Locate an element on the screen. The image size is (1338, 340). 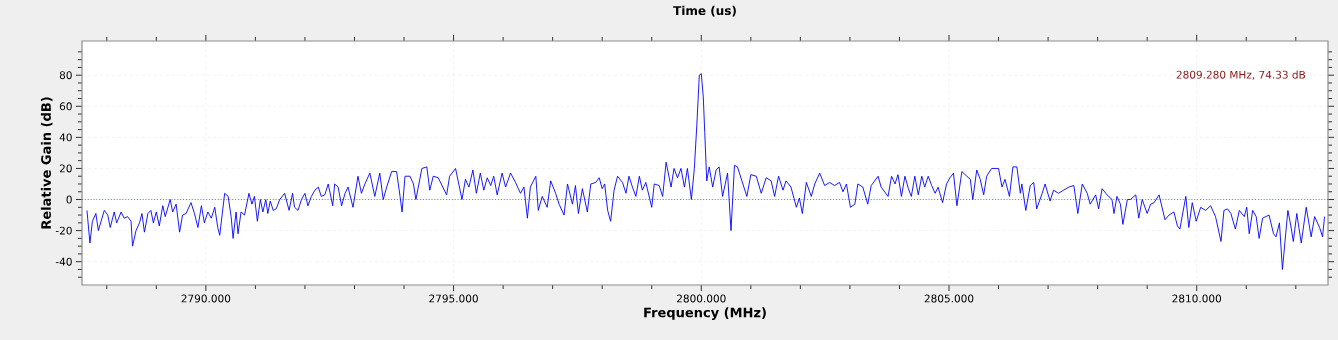
y-tick-label: 40 is located at coordinates (65, 137).